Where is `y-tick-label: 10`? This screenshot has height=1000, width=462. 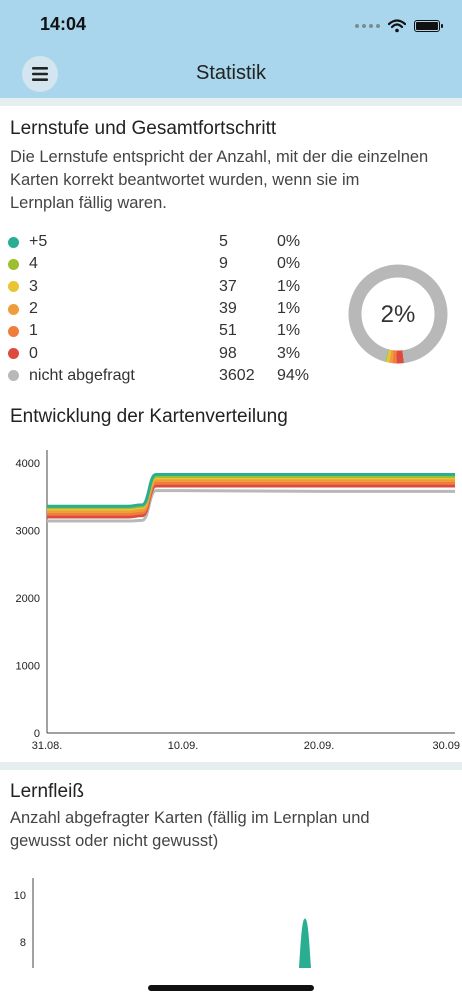
y-tick-label: 10 is located at coordinates (20, 896).